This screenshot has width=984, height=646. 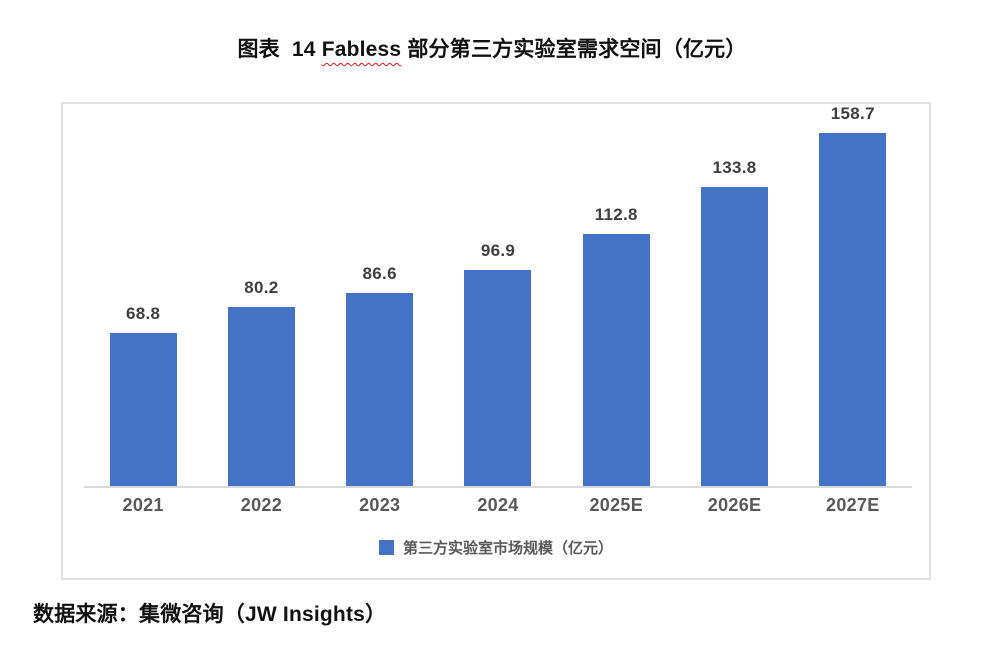 What do you see at coordinates (853, 505) in the screenshot?
I see `x-axis-tick-label: 2027E` at bounding box center [853, 505].